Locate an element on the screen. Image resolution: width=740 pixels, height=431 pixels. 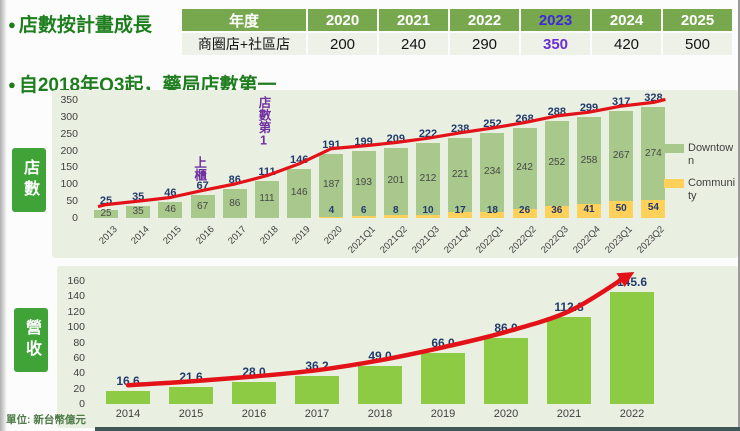
y-axis-tick-label: 40 is located at coordinates (79, 373).